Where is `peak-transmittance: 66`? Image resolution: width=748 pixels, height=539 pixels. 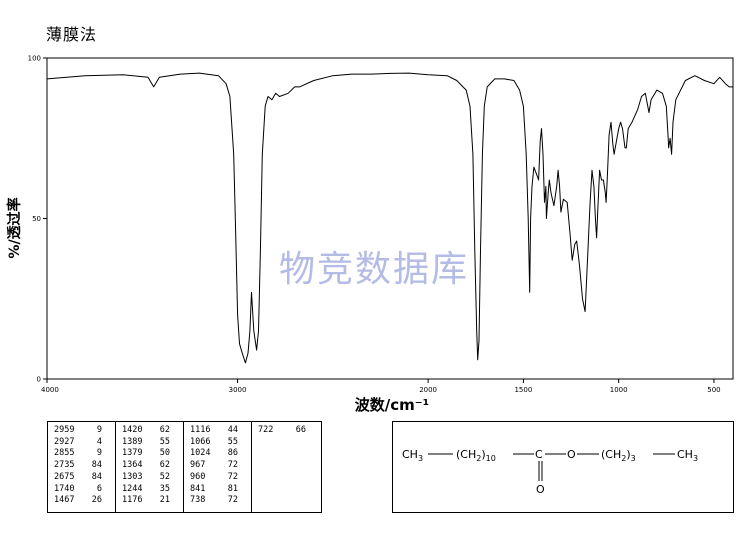
peak-transmittance: 66 is located at coordinates (300, 430).